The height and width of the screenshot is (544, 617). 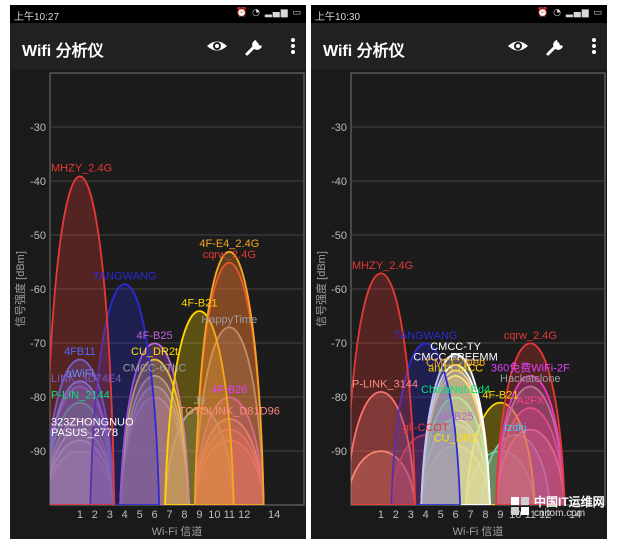 I want to click on network-label: 323ZHONGNUO, so click(x=92, y=422).